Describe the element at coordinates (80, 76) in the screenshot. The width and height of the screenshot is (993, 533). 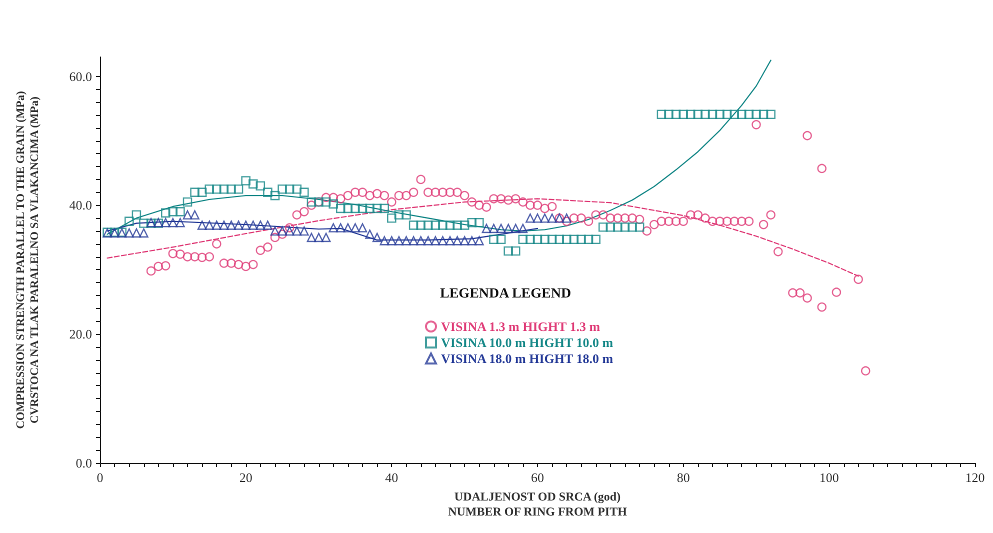
I see `y-tick-label: 60.0` at that location.